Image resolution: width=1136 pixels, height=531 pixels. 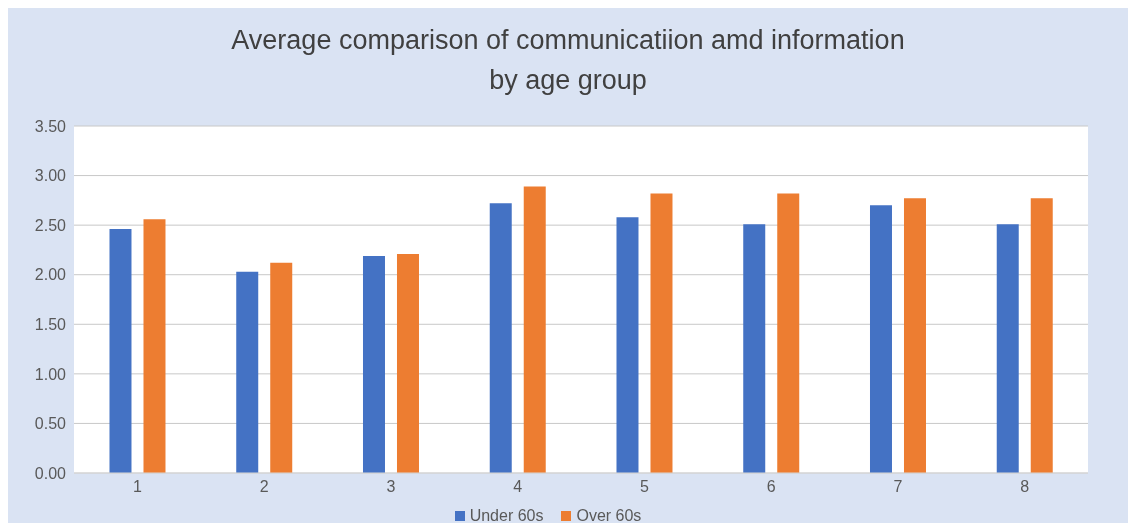 I want to click on x-tick-label: 6, so click(x=771, y=487).